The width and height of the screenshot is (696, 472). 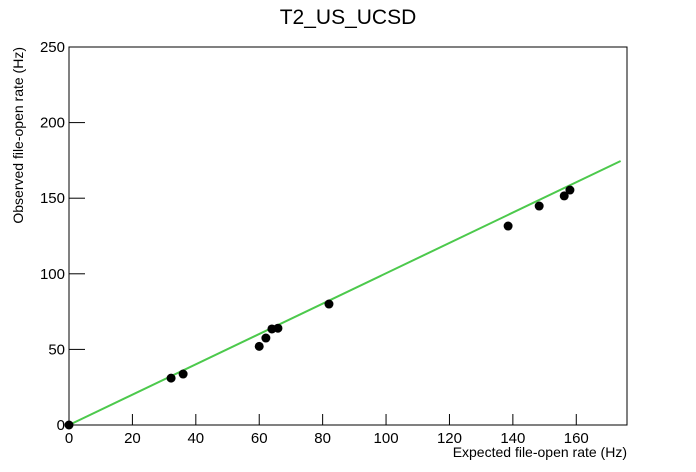 What do you see at coordinates (52, 123) in the screenshot?
I see `y-tick-label: 200` at bounding box center [52, 123].